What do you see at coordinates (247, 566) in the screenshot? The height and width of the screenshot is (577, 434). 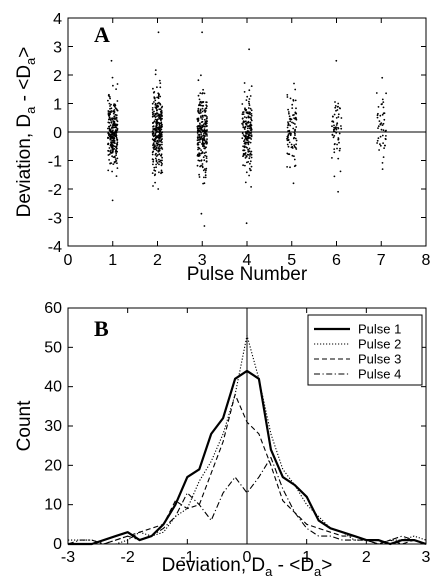 I see `panel-b-x-axis-label: Deviation, Da - <Da>` at bounding box center [247, 566].